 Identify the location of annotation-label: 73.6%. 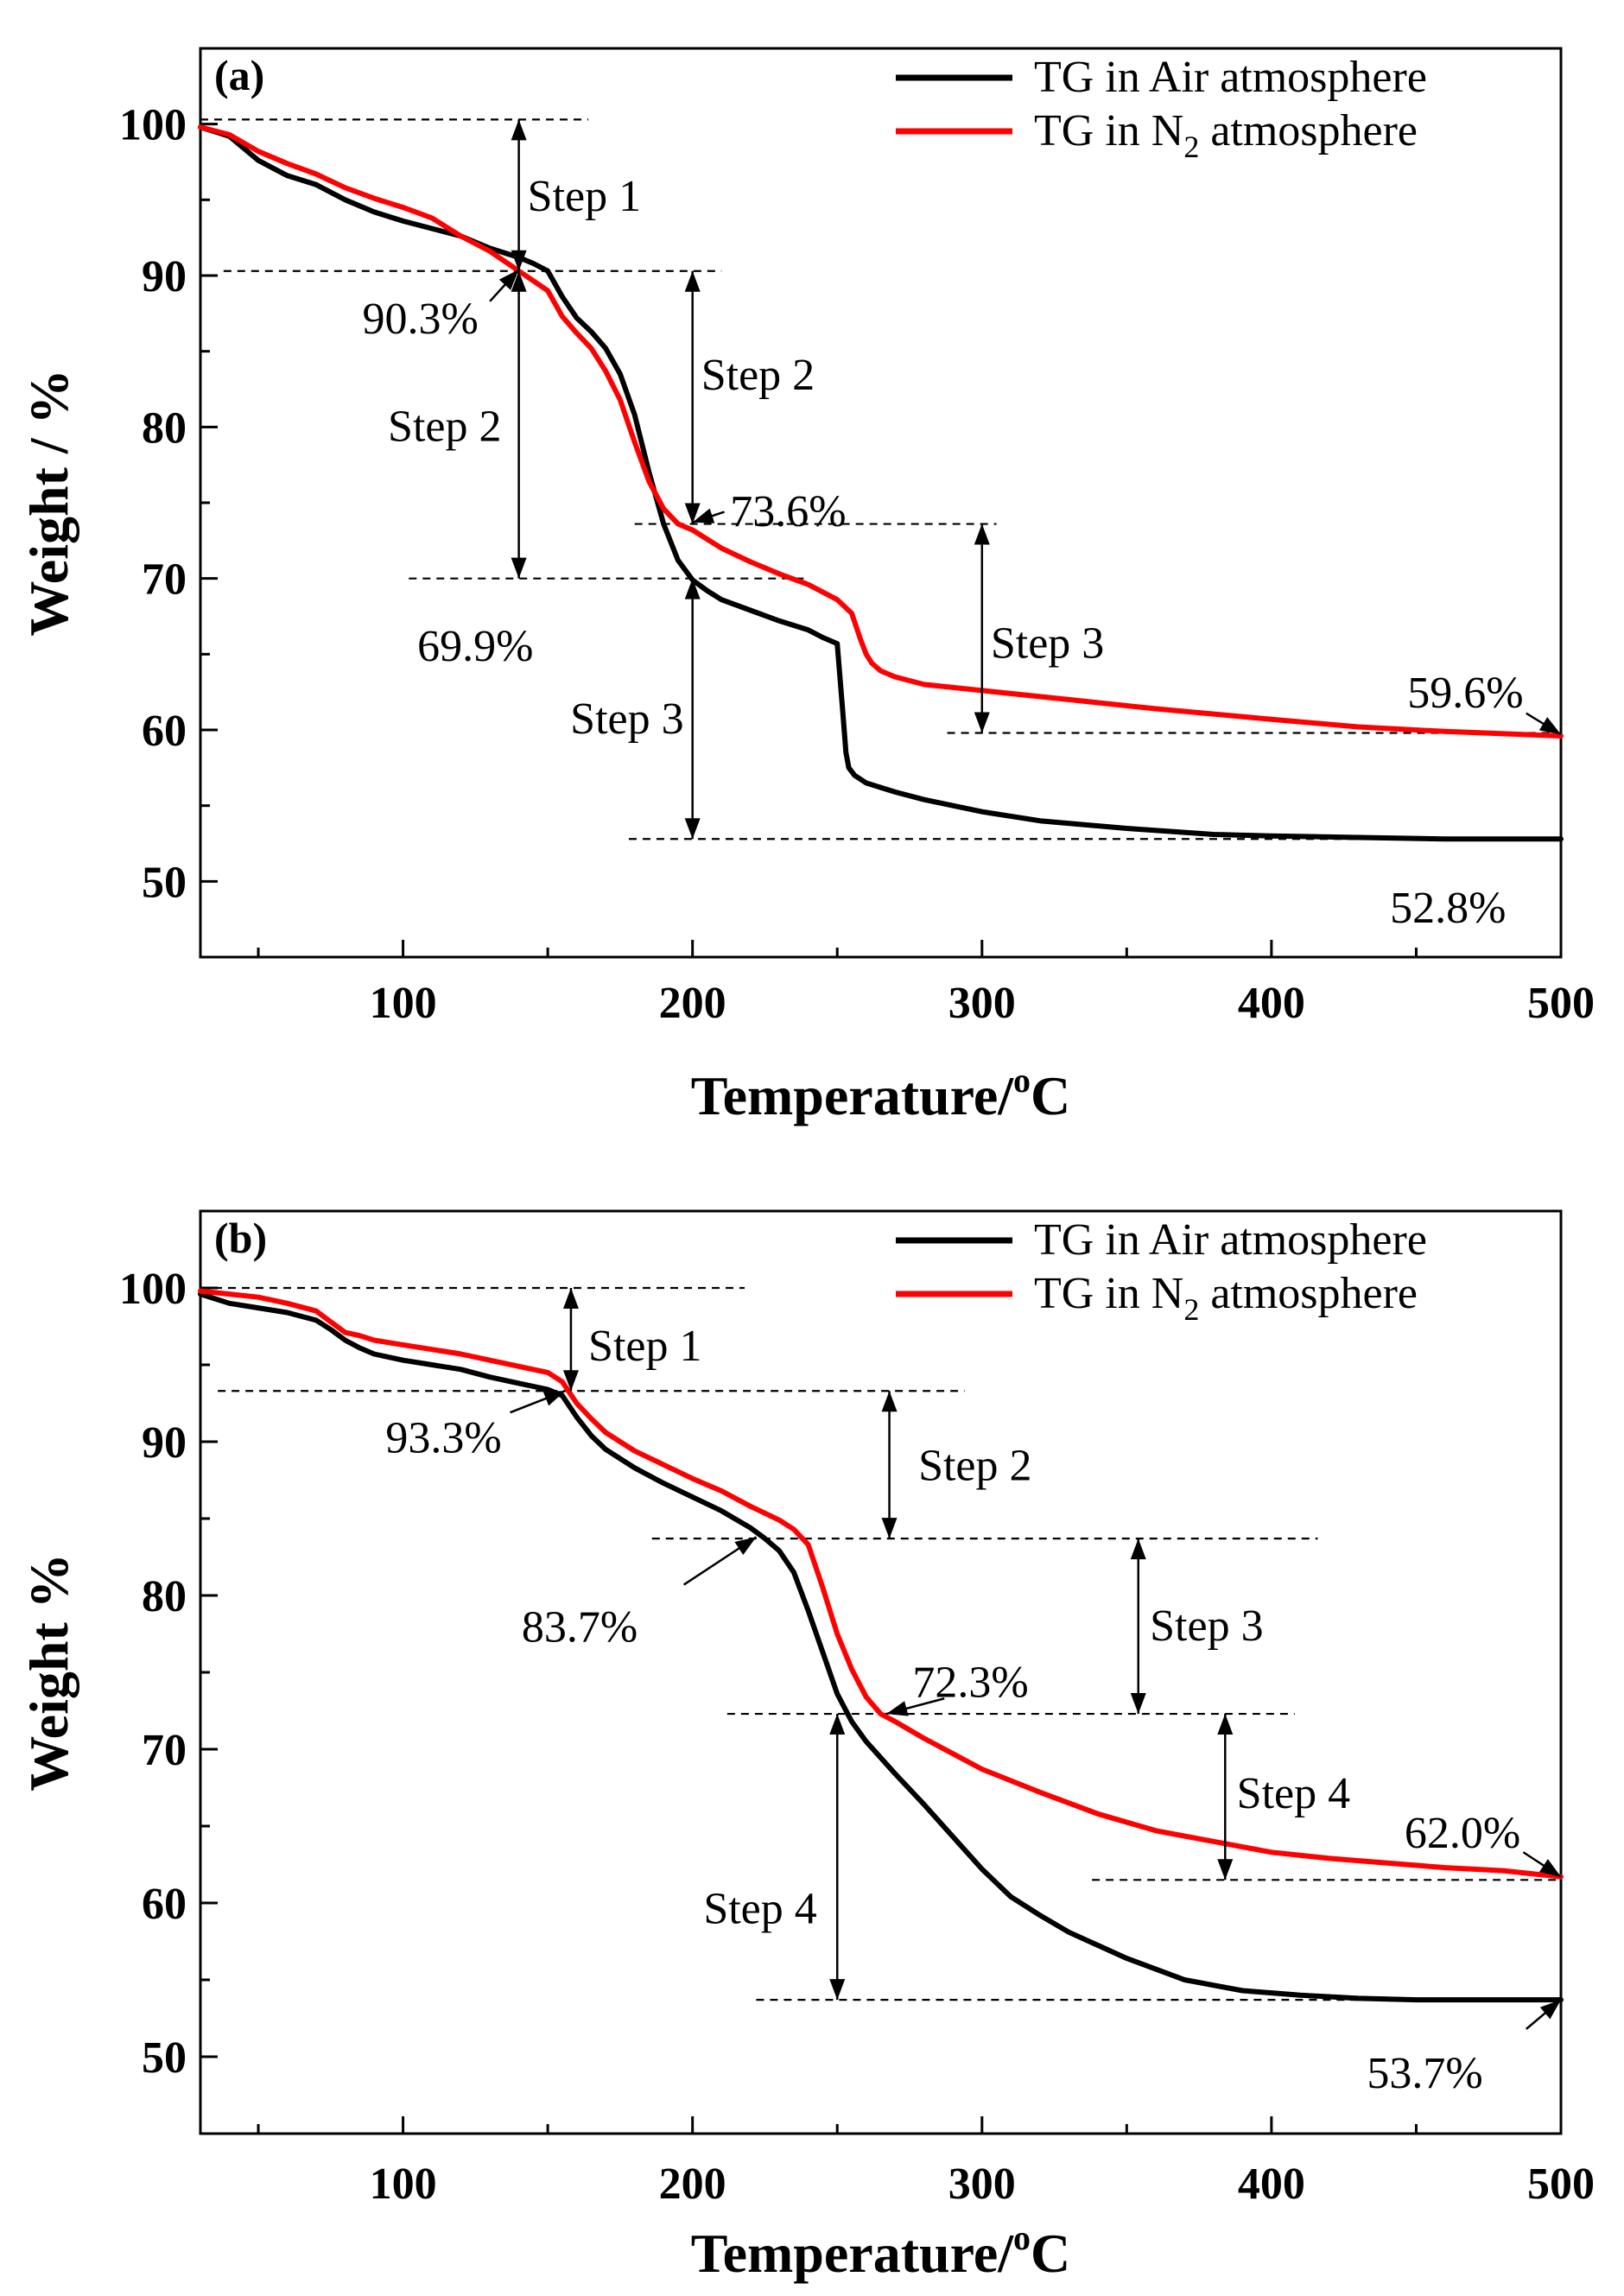
(788, 511).